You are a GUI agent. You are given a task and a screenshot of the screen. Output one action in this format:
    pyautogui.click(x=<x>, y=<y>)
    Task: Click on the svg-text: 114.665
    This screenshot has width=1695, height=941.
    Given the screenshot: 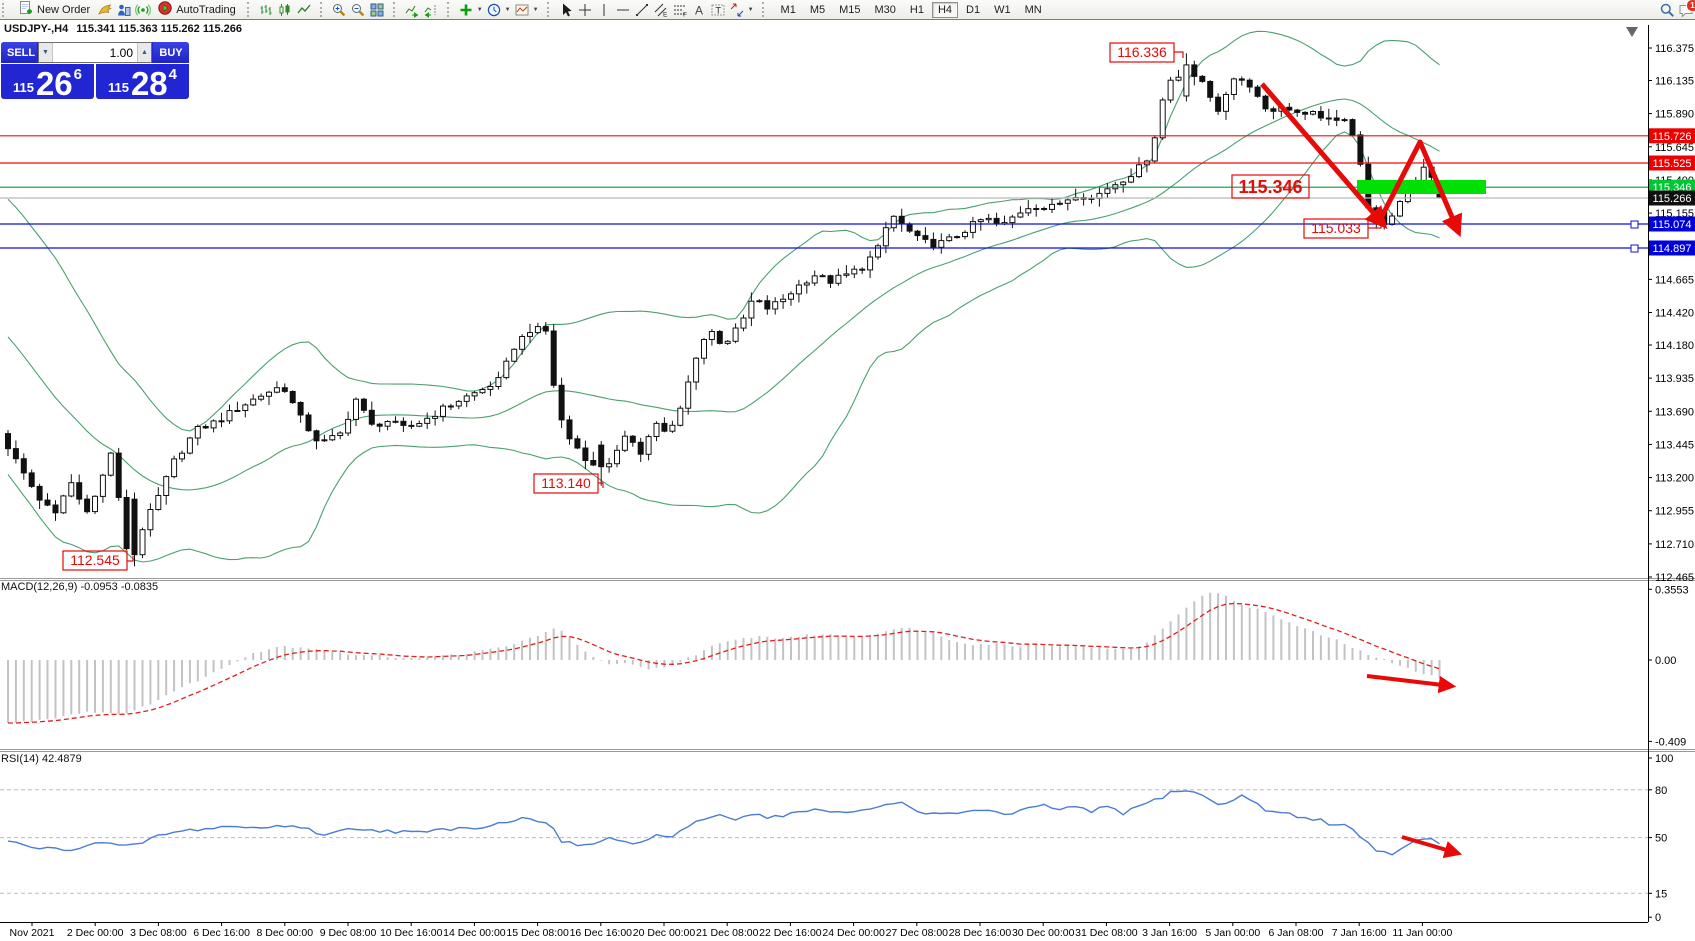 What is the action you would take?
    pyautogui.click(x=1674, y=280)
    